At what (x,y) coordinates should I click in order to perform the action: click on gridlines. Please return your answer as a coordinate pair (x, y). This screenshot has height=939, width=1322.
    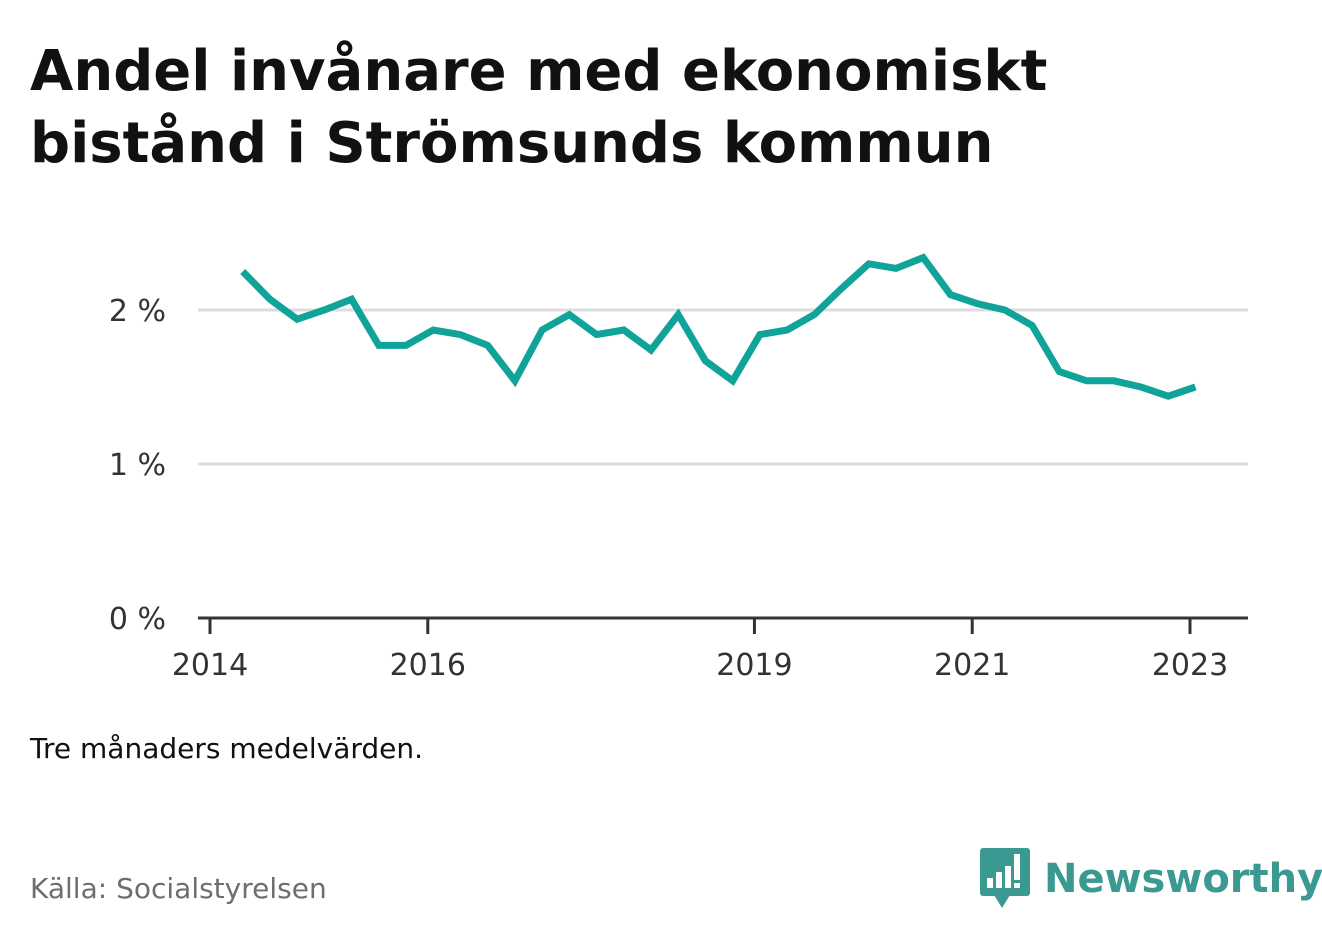
    Looking at the image, I should click on (723, 387).